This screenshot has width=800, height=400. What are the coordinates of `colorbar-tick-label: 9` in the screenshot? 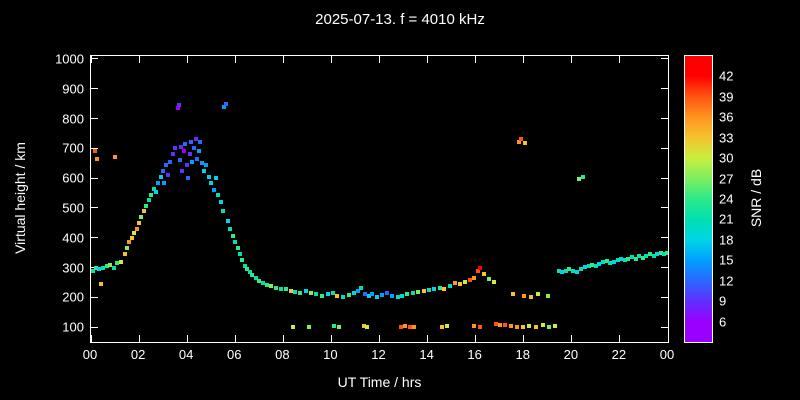 It's located at (723, 301).